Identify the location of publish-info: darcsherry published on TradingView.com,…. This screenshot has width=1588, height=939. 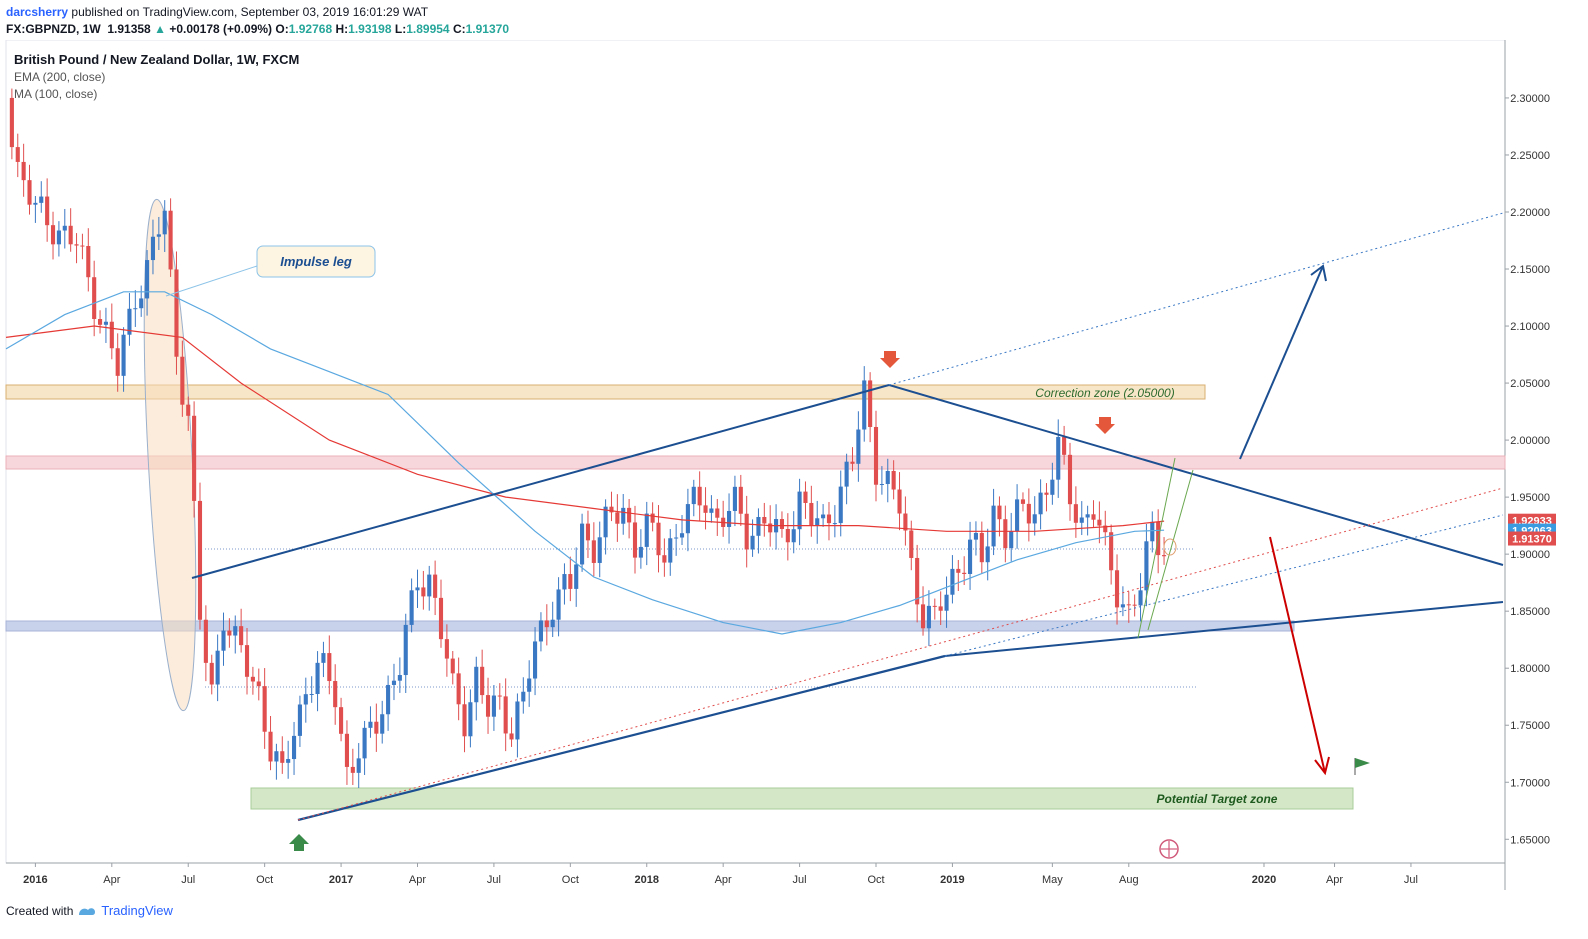
(217, 12).